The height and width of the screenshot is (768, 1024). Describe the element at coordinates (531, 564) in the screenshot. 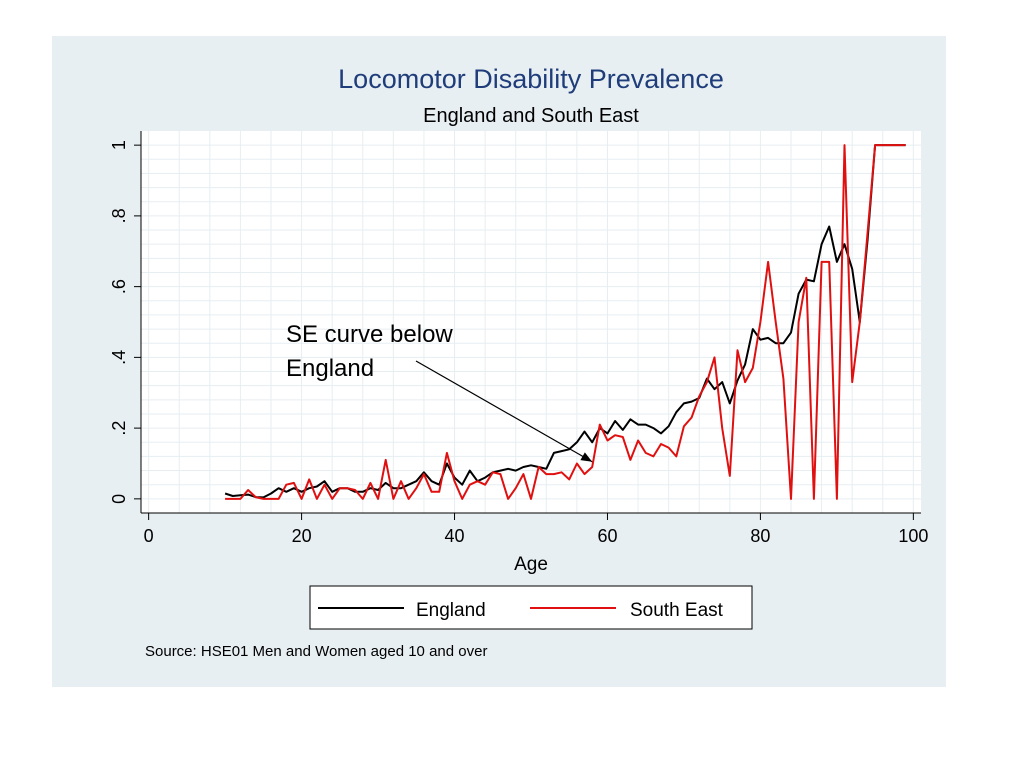

I see `x-axis-label: Age` at that location.